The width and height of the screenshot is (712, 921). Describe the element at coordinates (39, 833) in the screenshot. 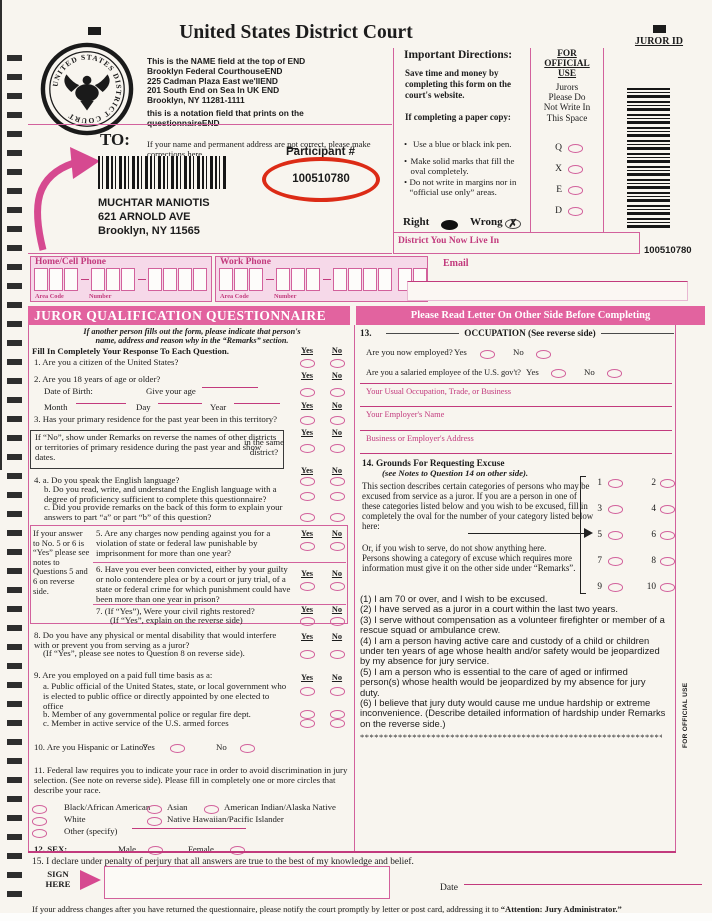

I see `race-other-oval` at that location.